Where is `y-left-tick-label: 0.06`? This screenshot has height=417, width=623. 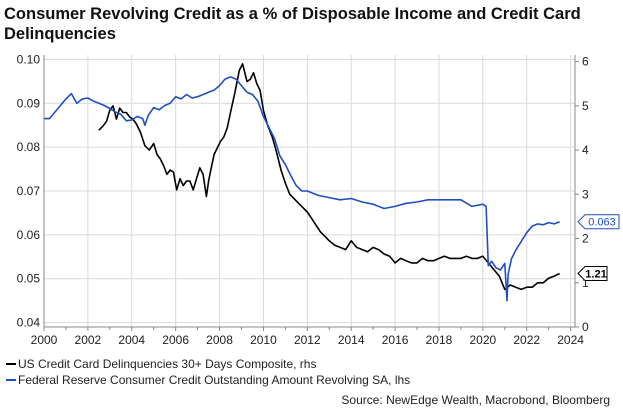
y-left-tick-label: 0.06 is located at coordinates (29, 235).